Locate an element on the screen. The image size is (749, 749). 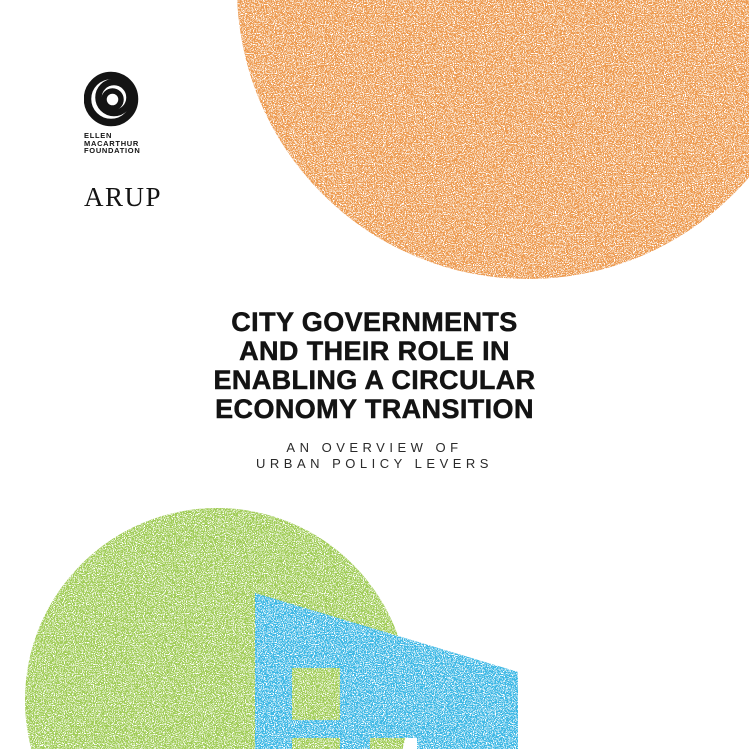
report-subtitle-line: URBAN POLICY LEVERS is located at coordinates (374, 463).